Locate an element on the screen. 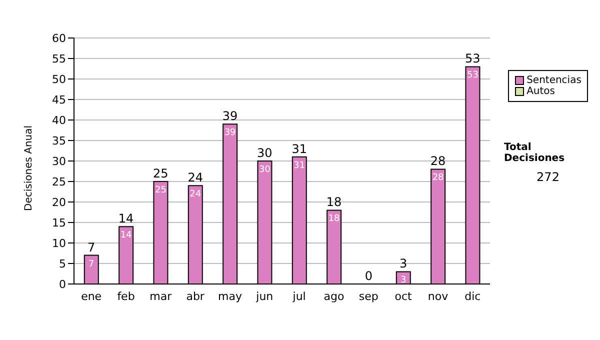 The image size is (600, 340). total-label: 18 is located at coordinates (334, 202).